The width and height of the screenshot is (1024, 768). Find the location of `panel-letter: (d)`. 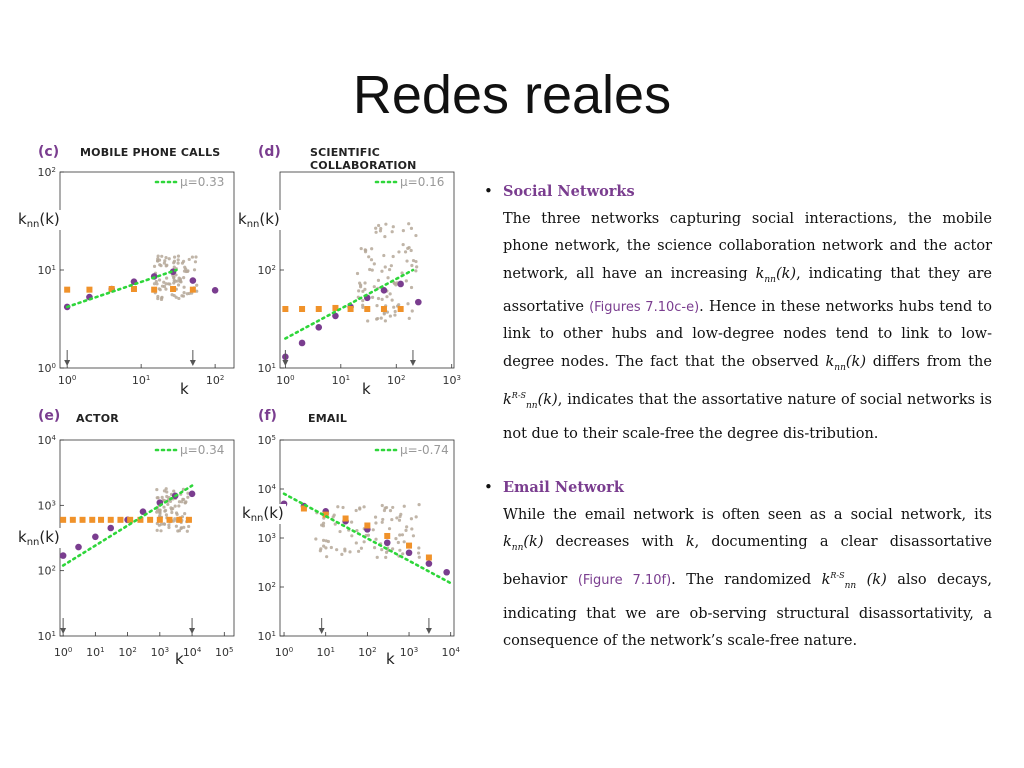

panel-letter: (d) is located at coordinates (269, 152).